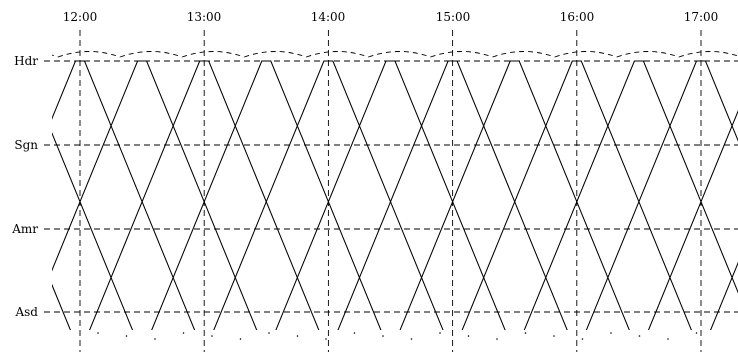 The image size is (738, 352). I want to click on time-label-1600: 16:00, so click(577, 17).